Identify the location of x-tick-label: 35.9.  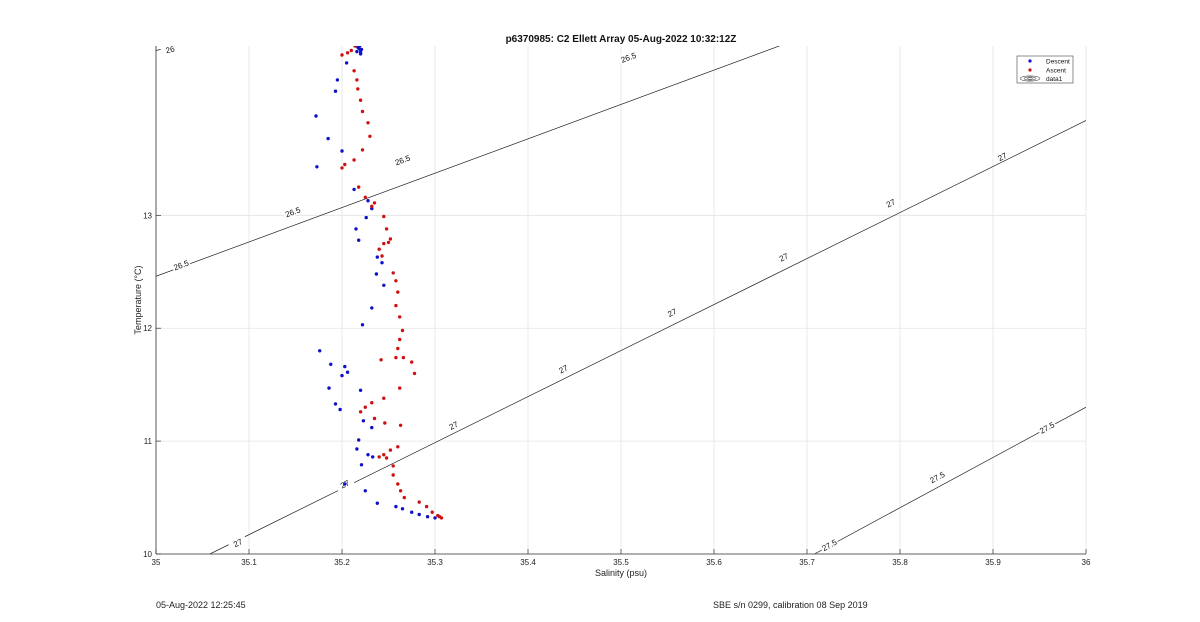
(993, 562).